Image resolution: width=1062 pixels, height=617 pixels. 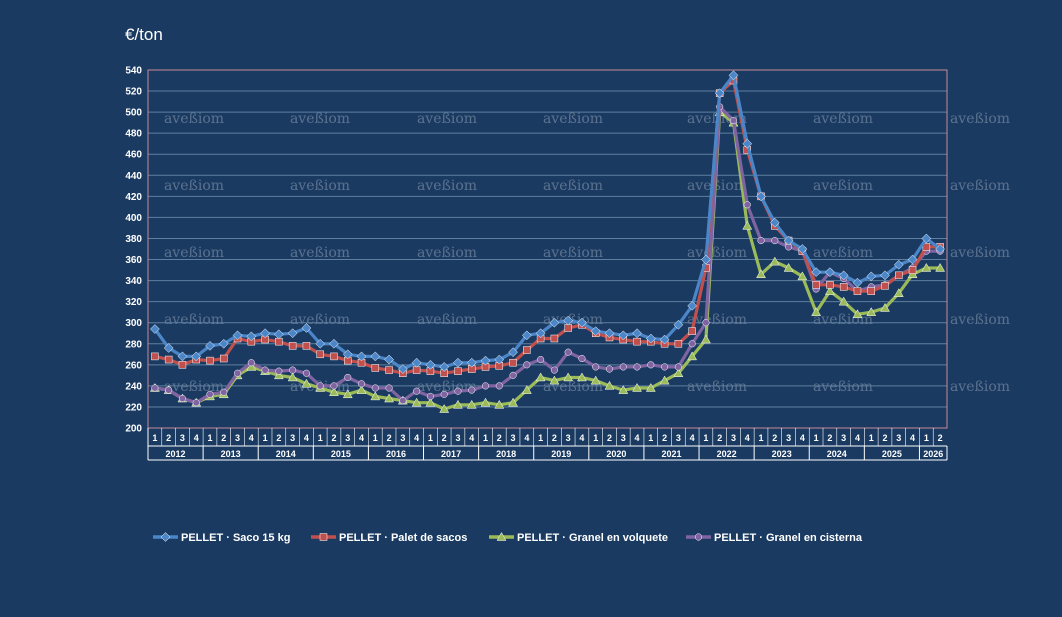 I want to click on year-tick-label: 2018, so click(x=506, y=454).